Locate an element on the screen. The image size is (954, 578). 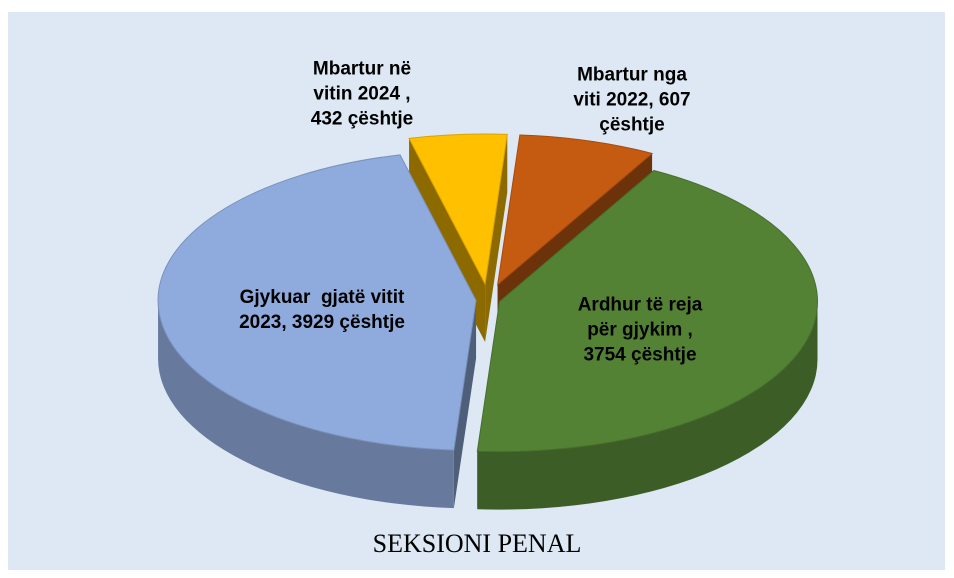
chart-title: SEKSIONI PENAL is located at coordinates (477, 543).